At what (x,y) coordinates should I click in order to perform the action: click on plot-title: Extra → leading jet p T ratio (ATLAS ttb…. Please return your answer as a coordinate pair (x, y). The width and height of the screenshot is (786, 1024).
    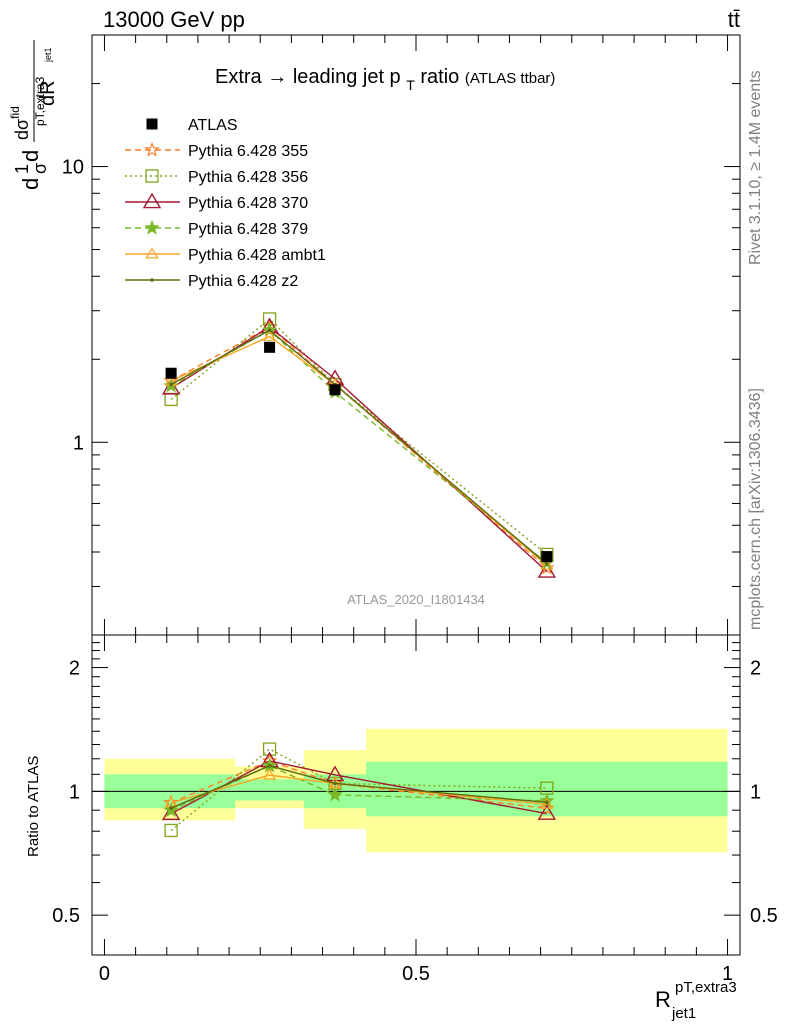
    Looking at the image, I should click on (385, 80).